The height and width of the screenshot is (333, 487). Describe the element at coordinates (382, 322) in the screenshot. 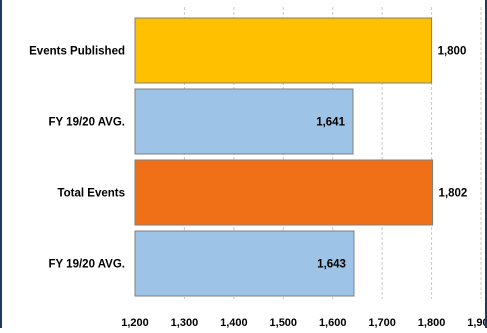

I see `x-tick-label: 1,700` at that location.